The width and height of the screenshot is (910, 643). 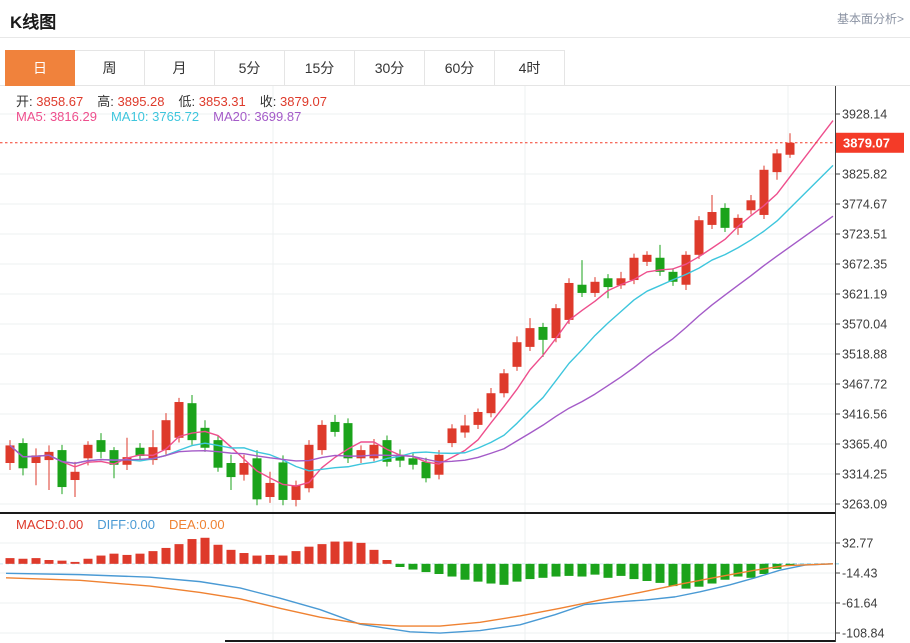 I want to click on macd-tick-label: 32.77, so click(x=857, y=544).